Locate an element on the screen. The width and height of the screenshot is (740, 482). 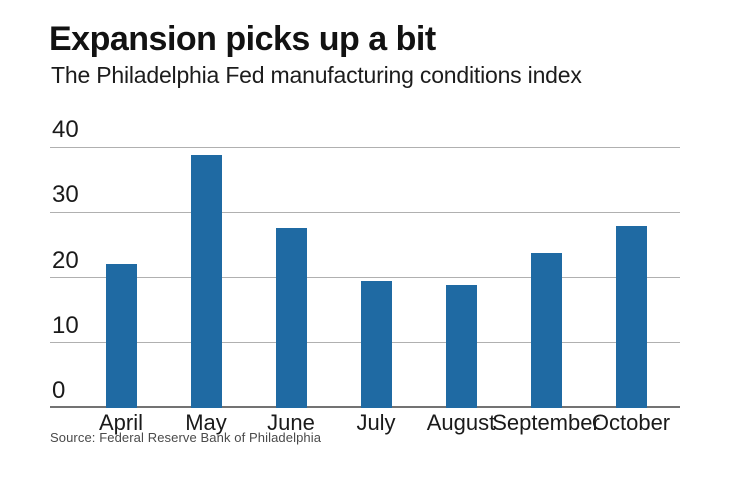
y-tick-label: 10 is located at coordinates (65, 325).